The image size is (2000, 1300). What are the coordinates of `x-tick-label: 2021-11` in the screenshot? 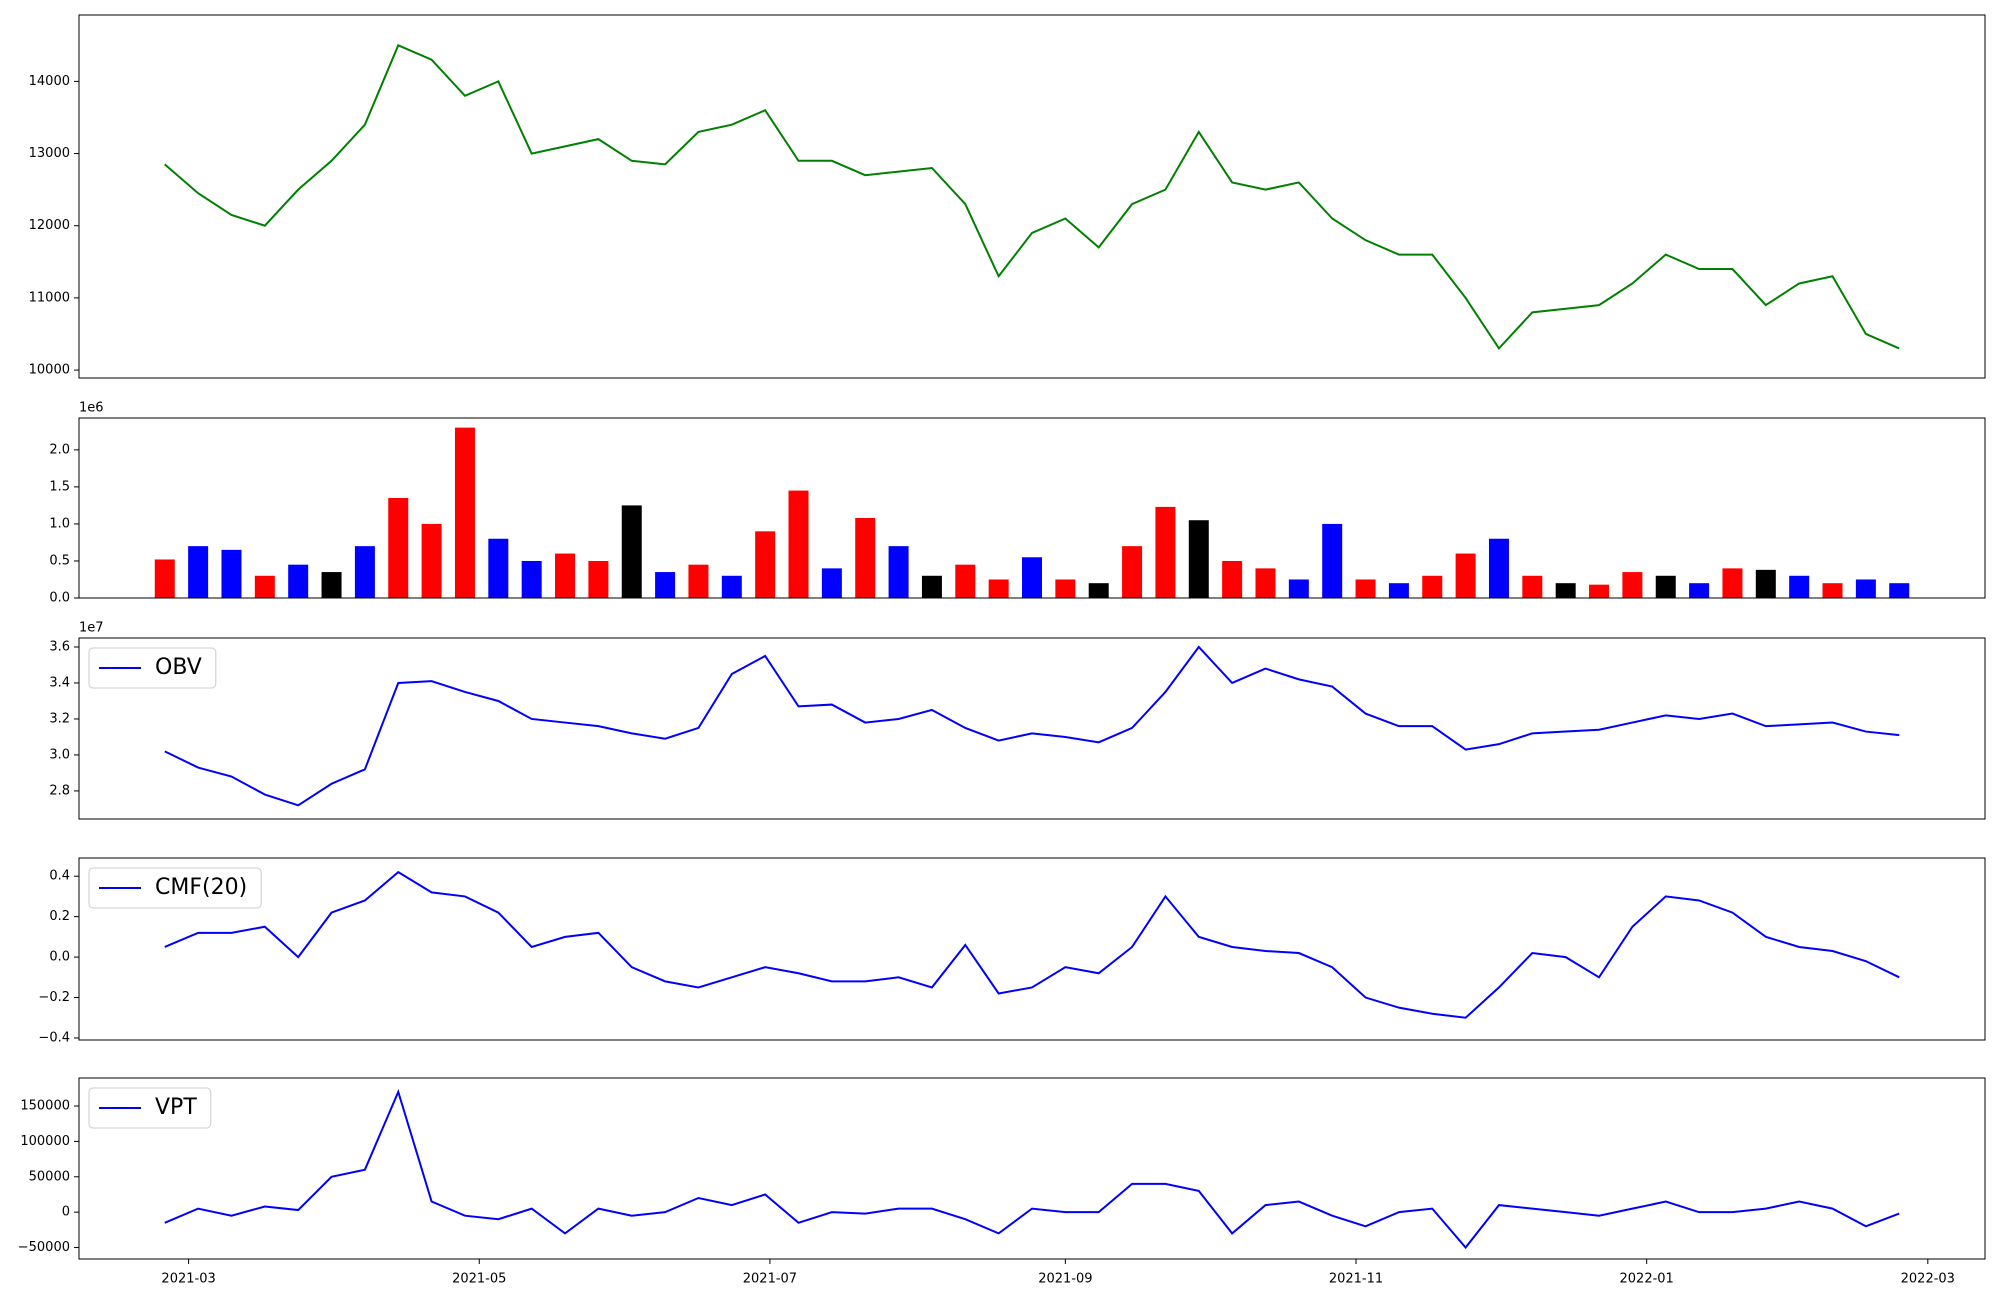 It's located at (1356, 1279).